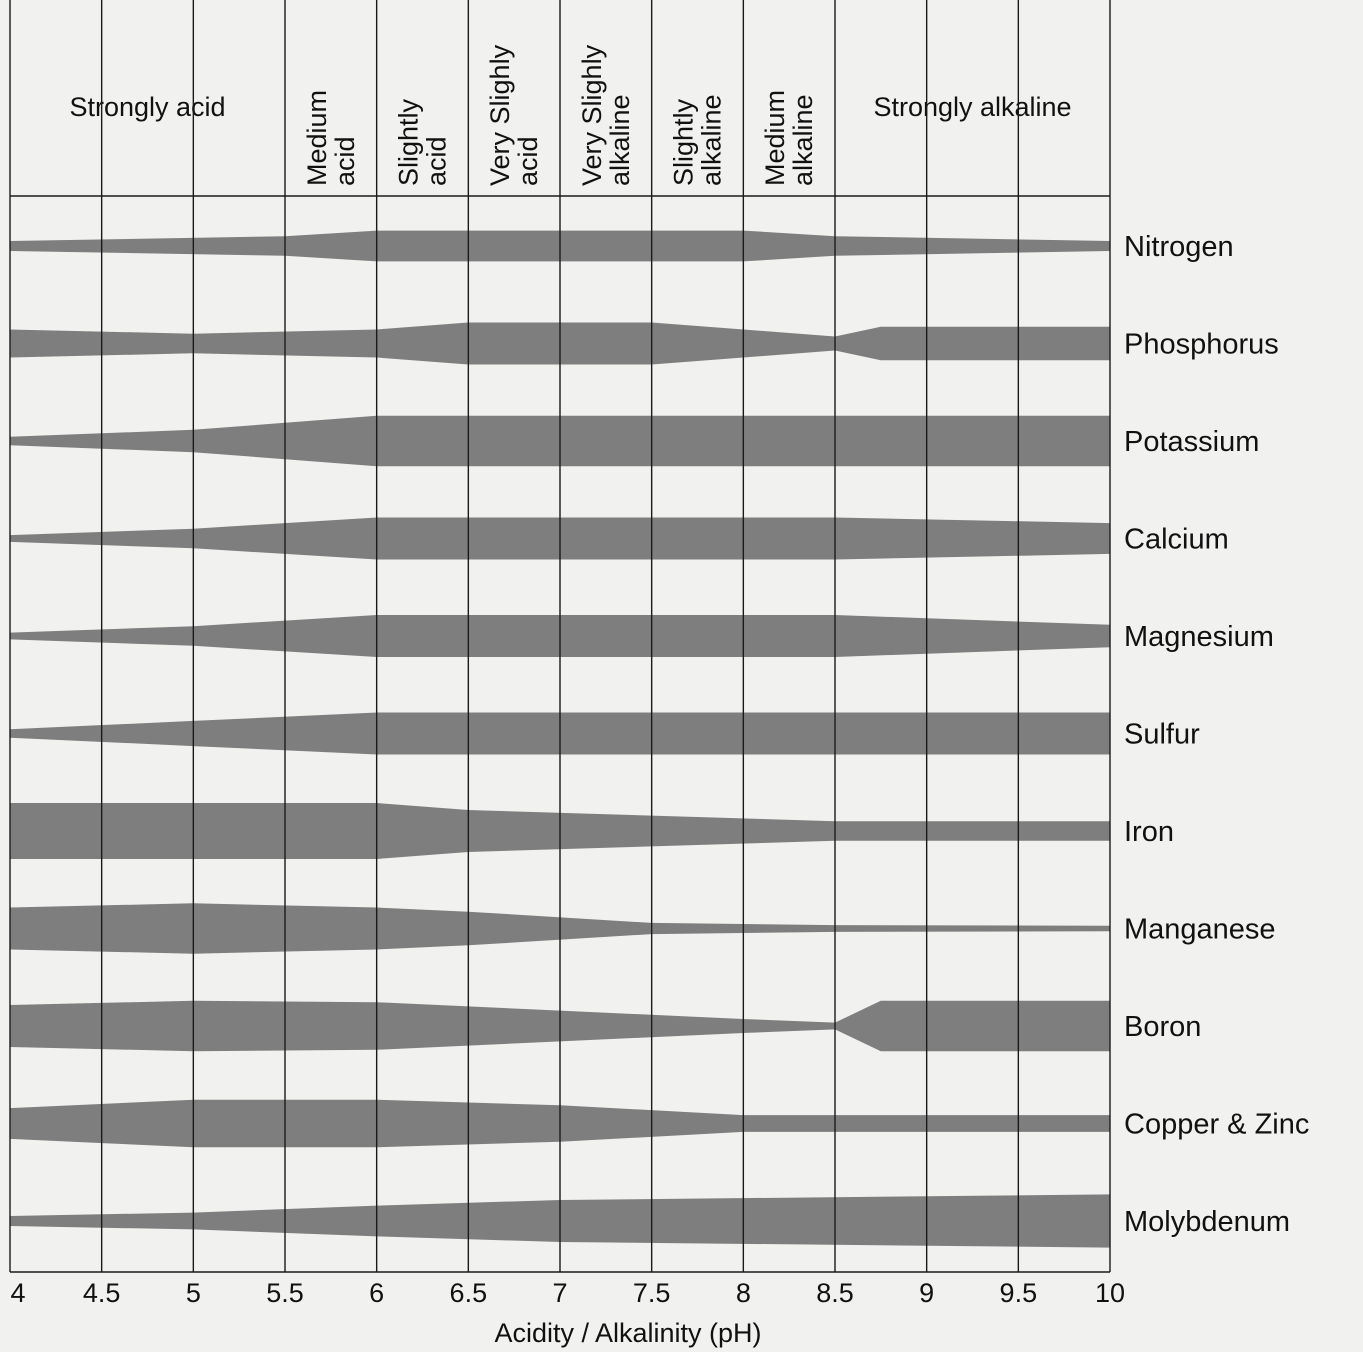 This screenshot has width=1363, height=1352. I want to click on x-tick-label: 5.5, so click(285, 1293).